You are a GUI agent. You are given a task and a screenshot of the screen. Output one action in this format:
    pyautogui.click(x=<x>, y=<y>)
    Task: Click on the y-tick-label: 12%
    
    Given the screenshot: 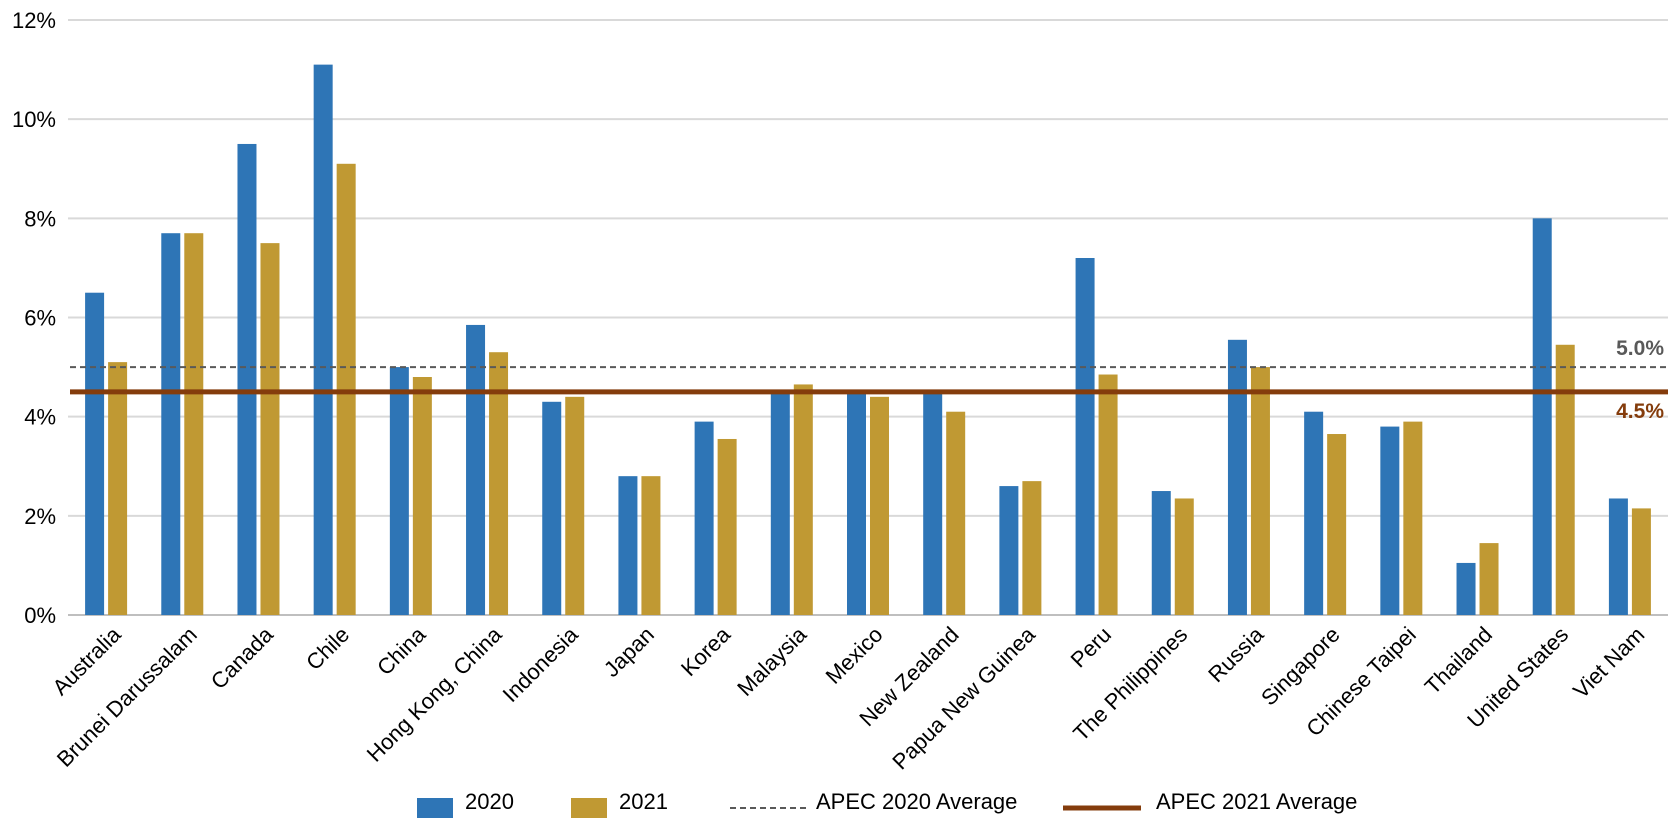 What is the action you would take?
    pyautogui.click(x=34, y=20)
    